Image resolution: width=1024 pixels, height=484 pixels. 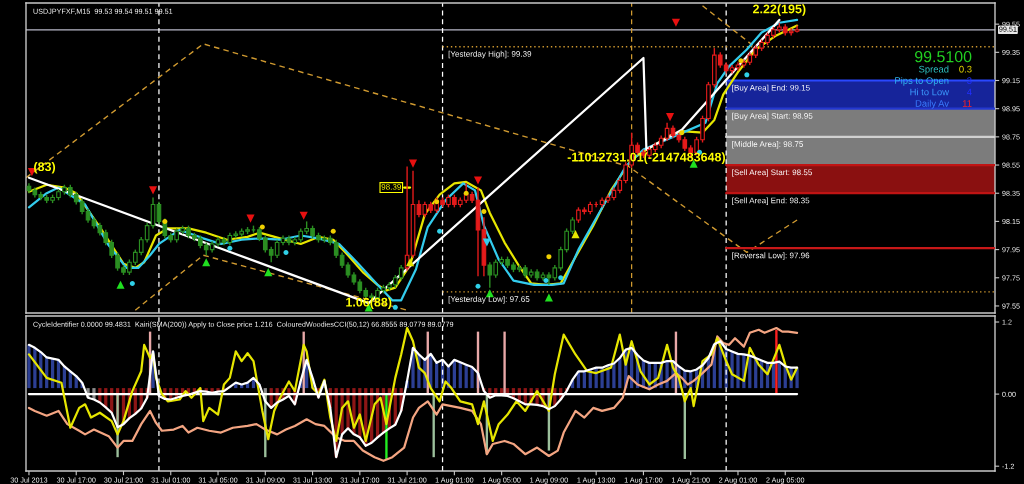 I want to click on annotation: Hi to Low, so click(x=930, y=92).